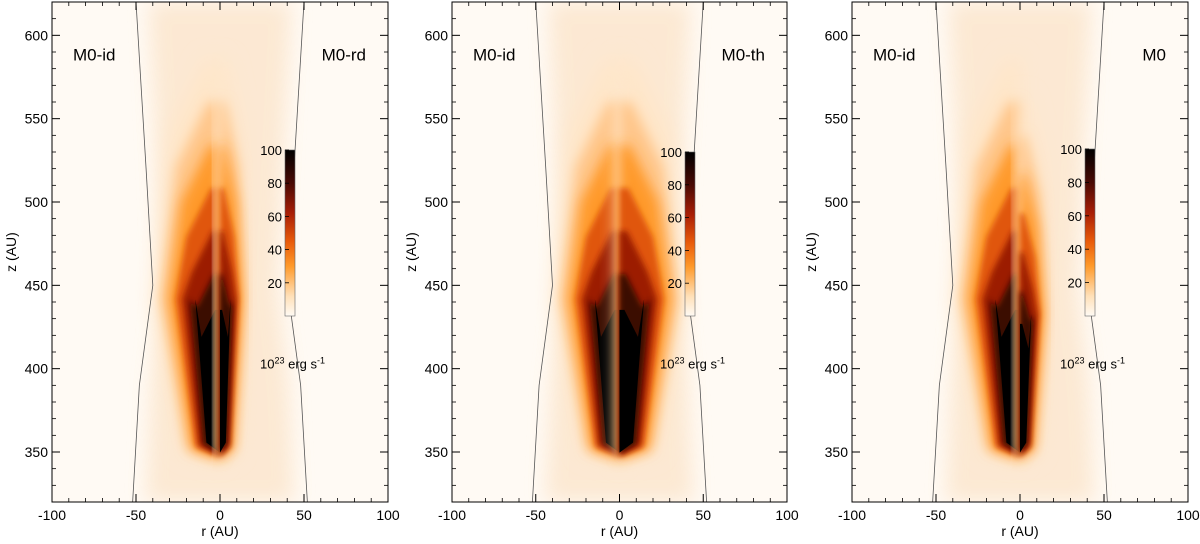 Image resolution: width=1200 pixels, height=544 pixels. I want to click on right-model-label: M0-rd, so click(344, 54).